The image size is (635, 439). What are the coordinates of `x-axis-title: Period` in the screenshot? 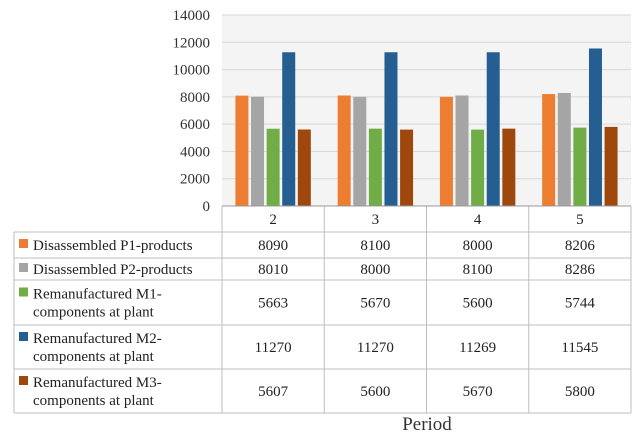 It's located at (427, 424).